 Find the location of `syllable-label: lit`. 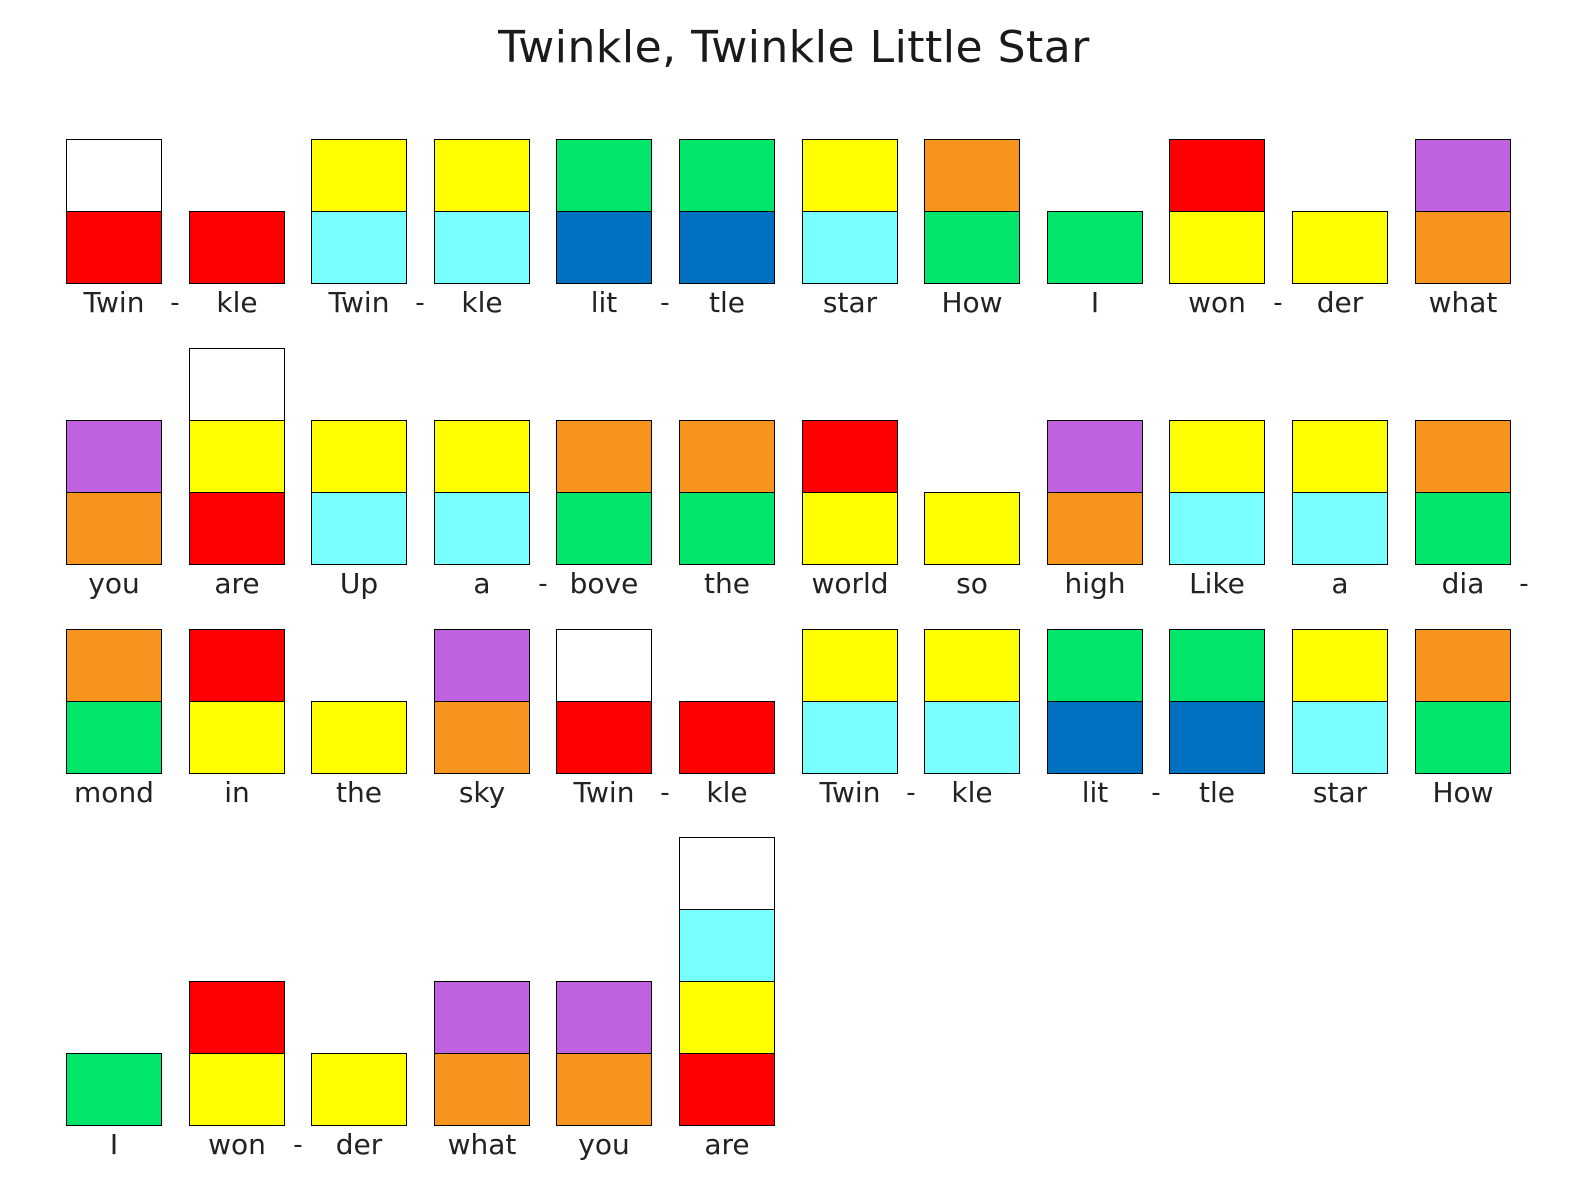

syllable-label: lit is located at coordinates (604, 302).